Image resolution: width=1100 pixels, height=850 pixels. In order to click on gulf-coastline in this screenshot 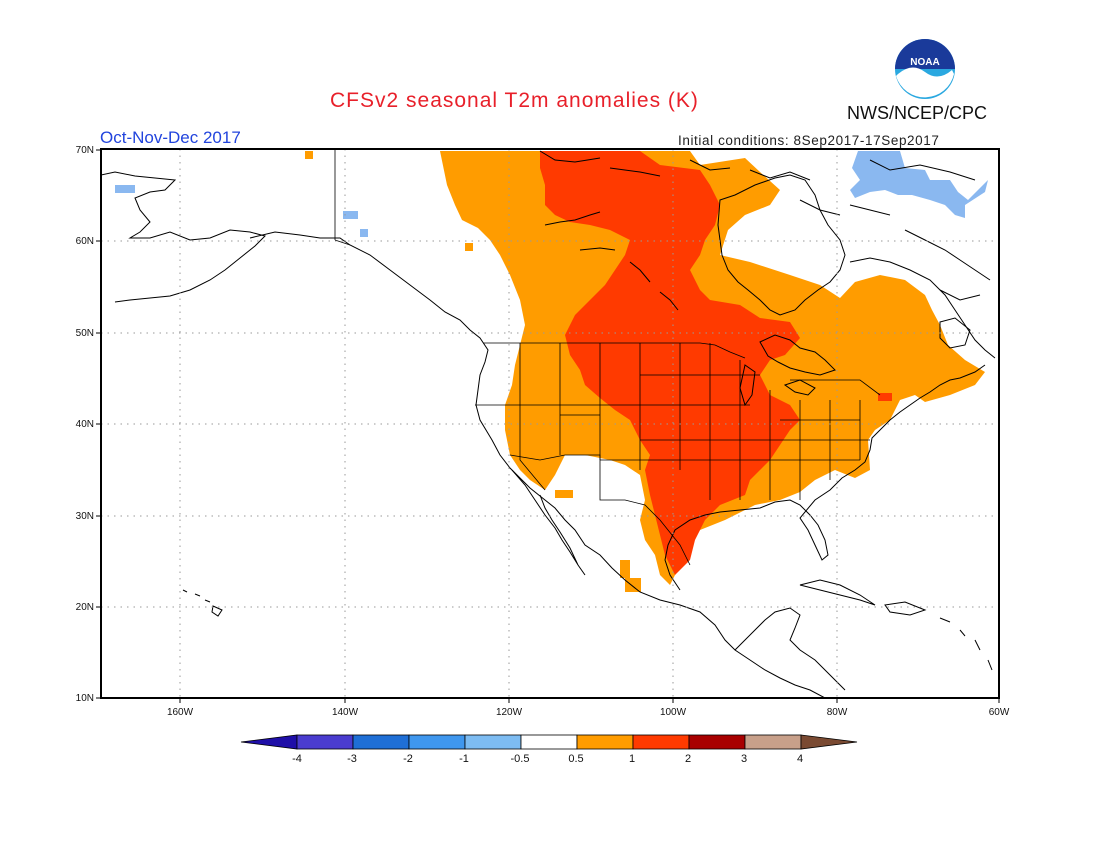, I will do `click(825, 477)`.